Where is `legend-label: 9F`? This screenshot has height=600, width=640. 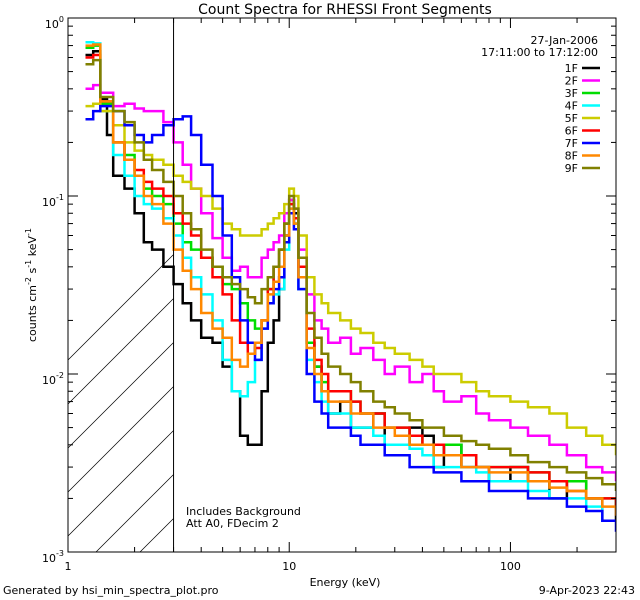
legend-label: 9F is located at coordinates (571, 168).